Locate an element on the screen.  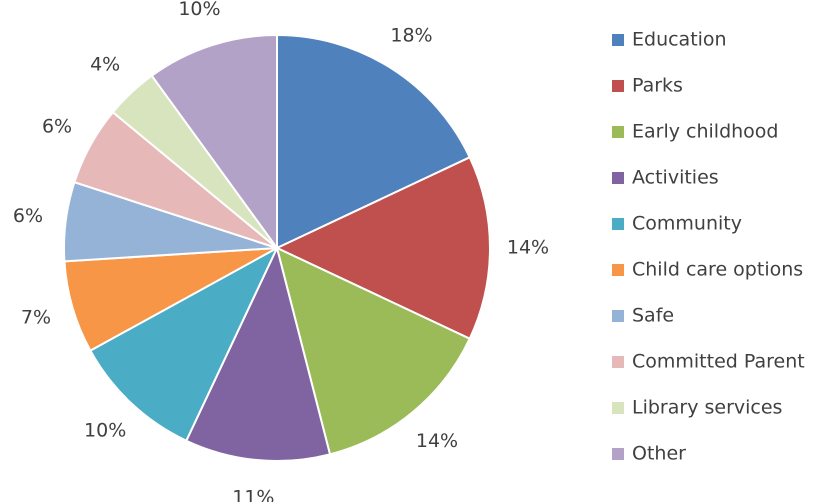
legend-label: Education is located at coordinates (679, 40).